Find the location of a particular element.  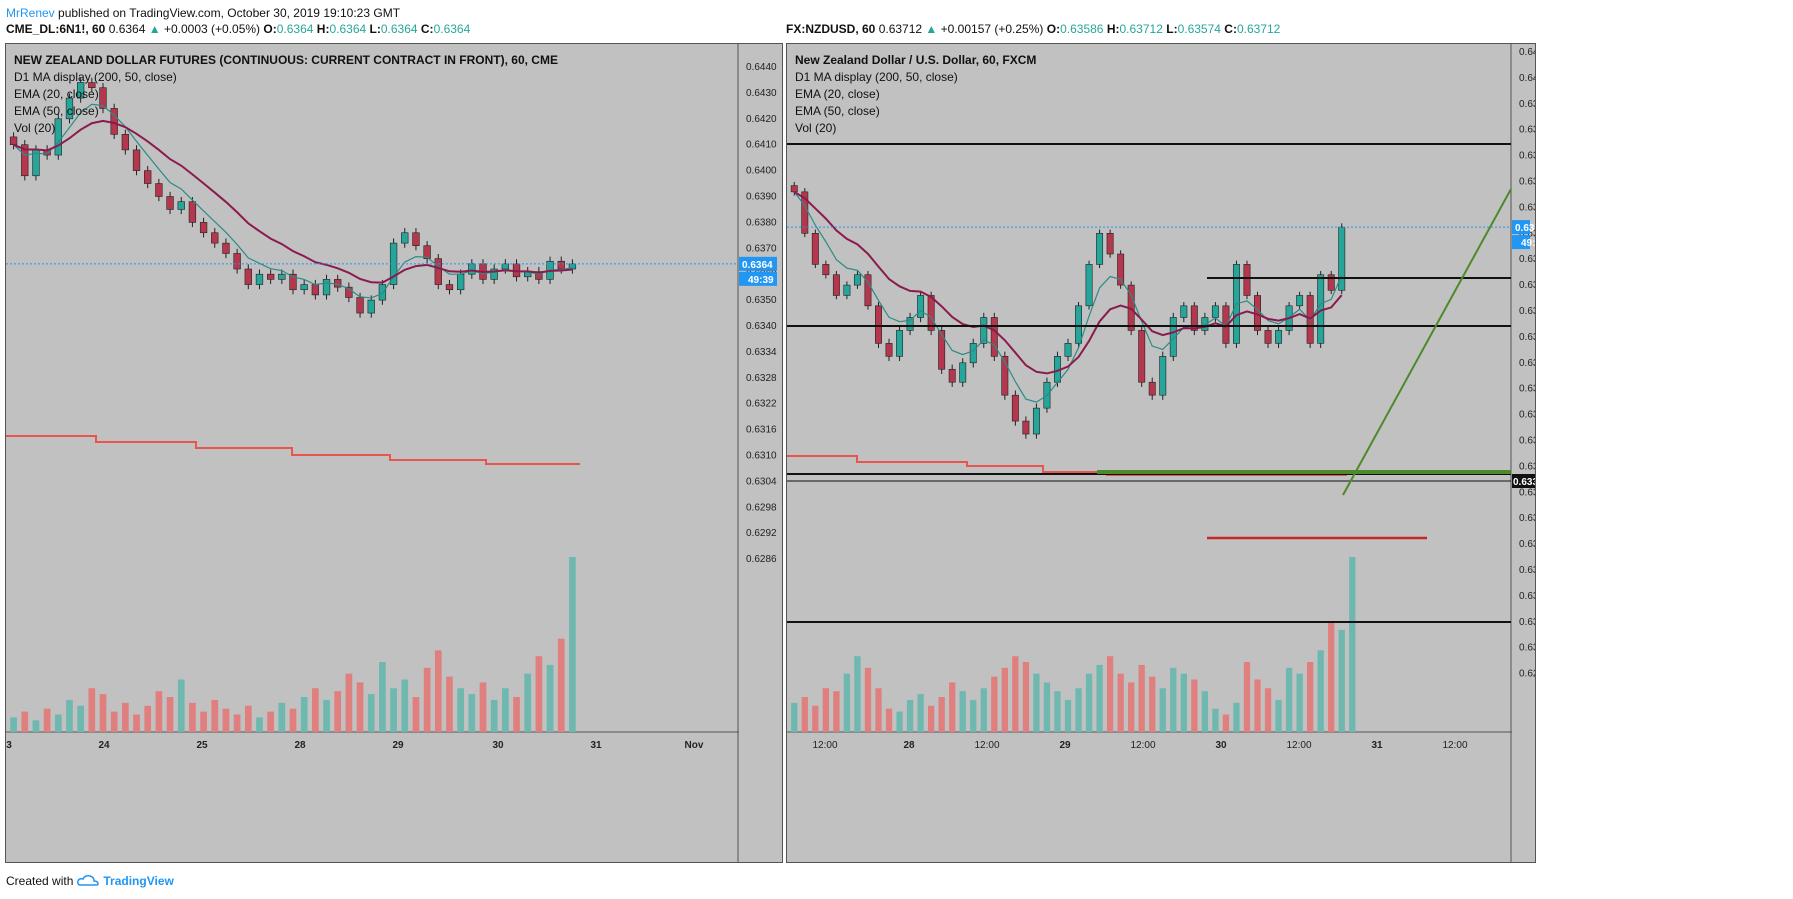

x-tick-label: 29 is located at coordinates (1065, 745).